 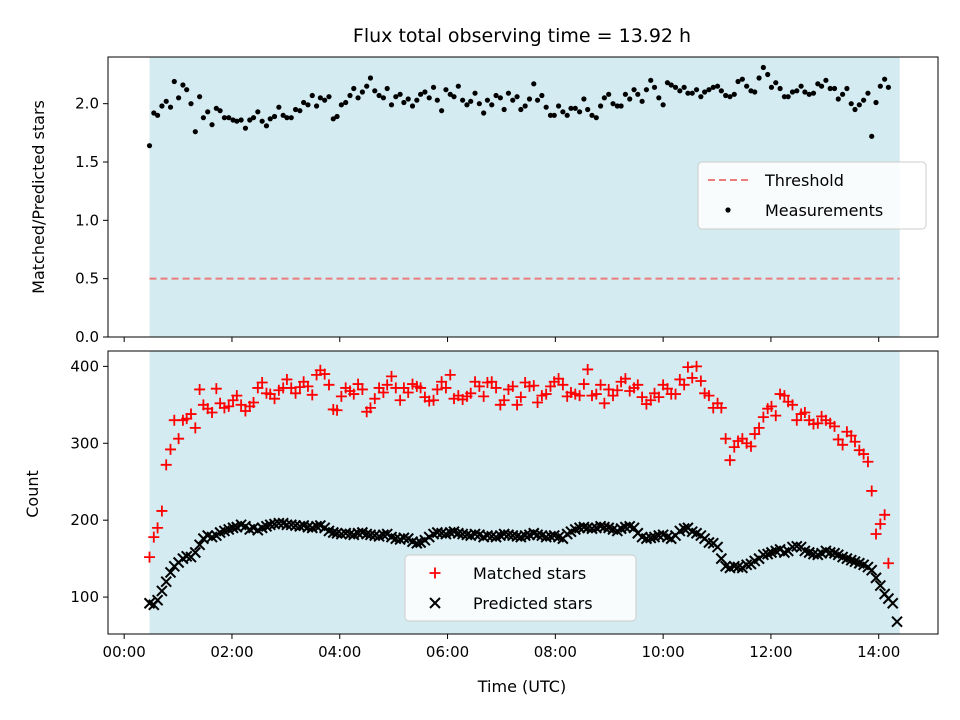 What do you see at coordinates (522, 36) in the screenshot?
I see `figure-title: Flux total observing time = 13.92 h` at bounding box center [522, 36].